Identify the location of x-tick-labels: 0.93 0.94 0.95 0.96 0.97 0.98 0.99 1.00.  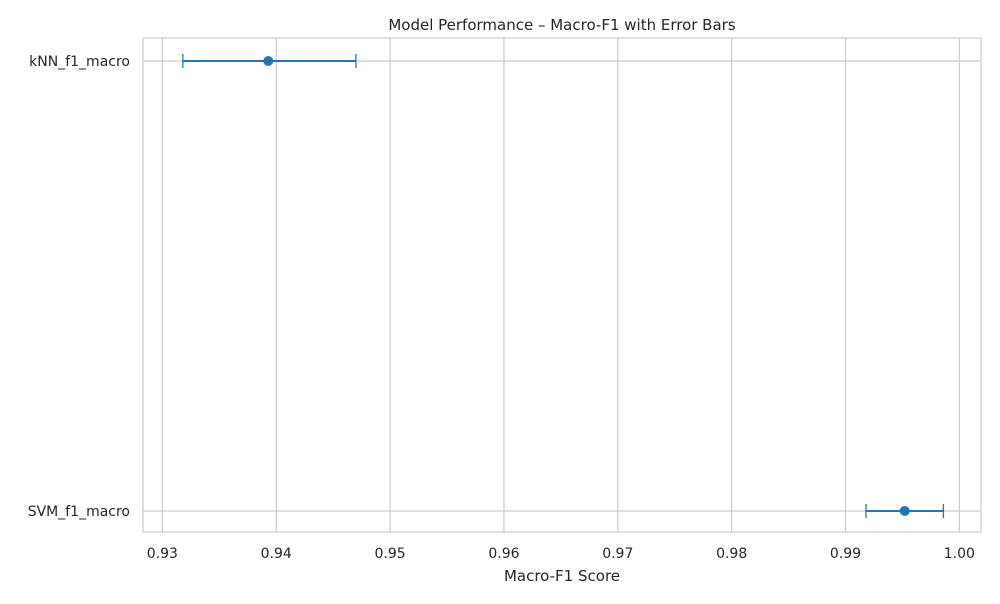
(561, 554).